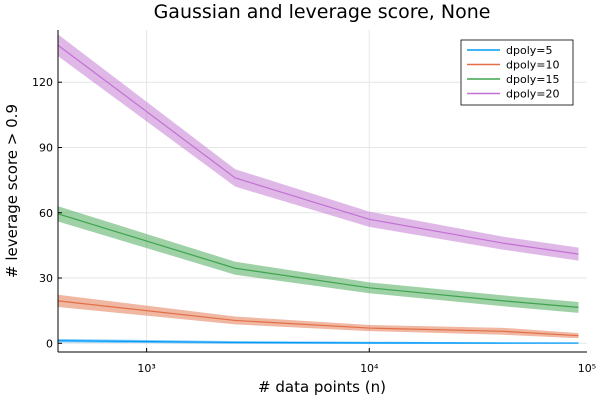 This screenshot has width=600, height=400. I want to click on y-tick-label: 0, so click(49, 343).